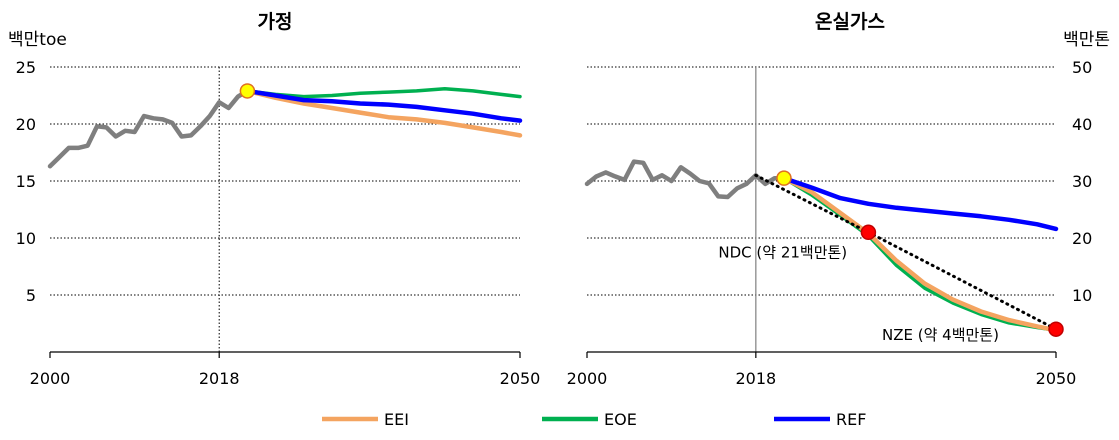  I want to click on left-y-unit-label: 백만toe, so click(37, 40).